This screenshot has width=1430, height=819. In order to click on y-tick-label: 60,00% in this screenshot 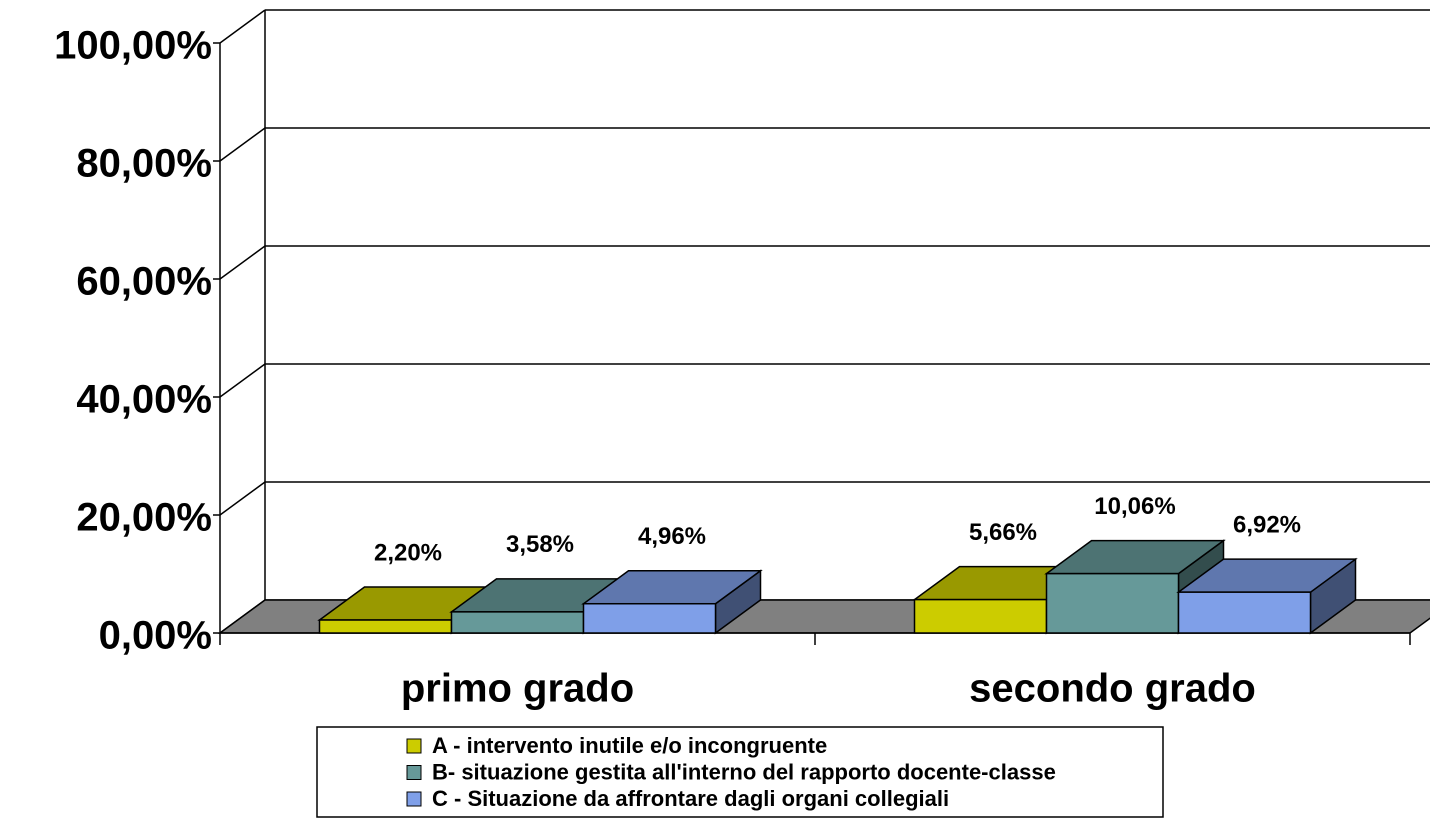, I will do `click(144, 282)`.